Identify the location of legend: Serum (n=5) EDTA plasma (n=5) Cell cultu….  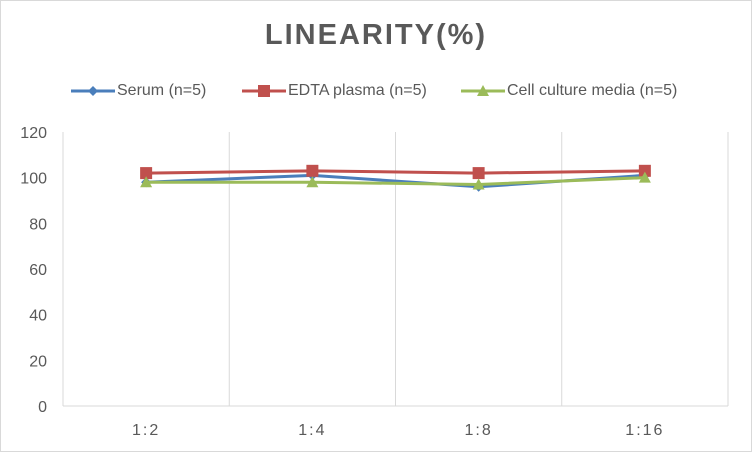
(376, 91).